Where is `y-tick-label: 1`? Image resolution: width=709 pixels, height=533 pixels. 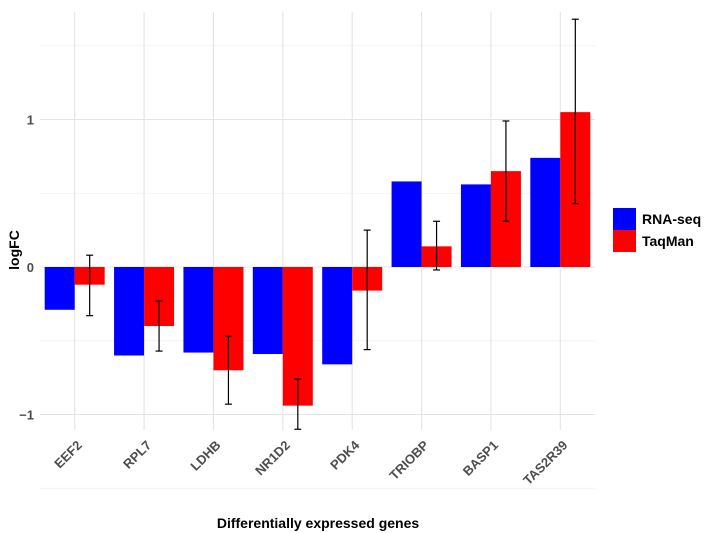
y-tick-label: 1 is located at coordinates (30, 120).